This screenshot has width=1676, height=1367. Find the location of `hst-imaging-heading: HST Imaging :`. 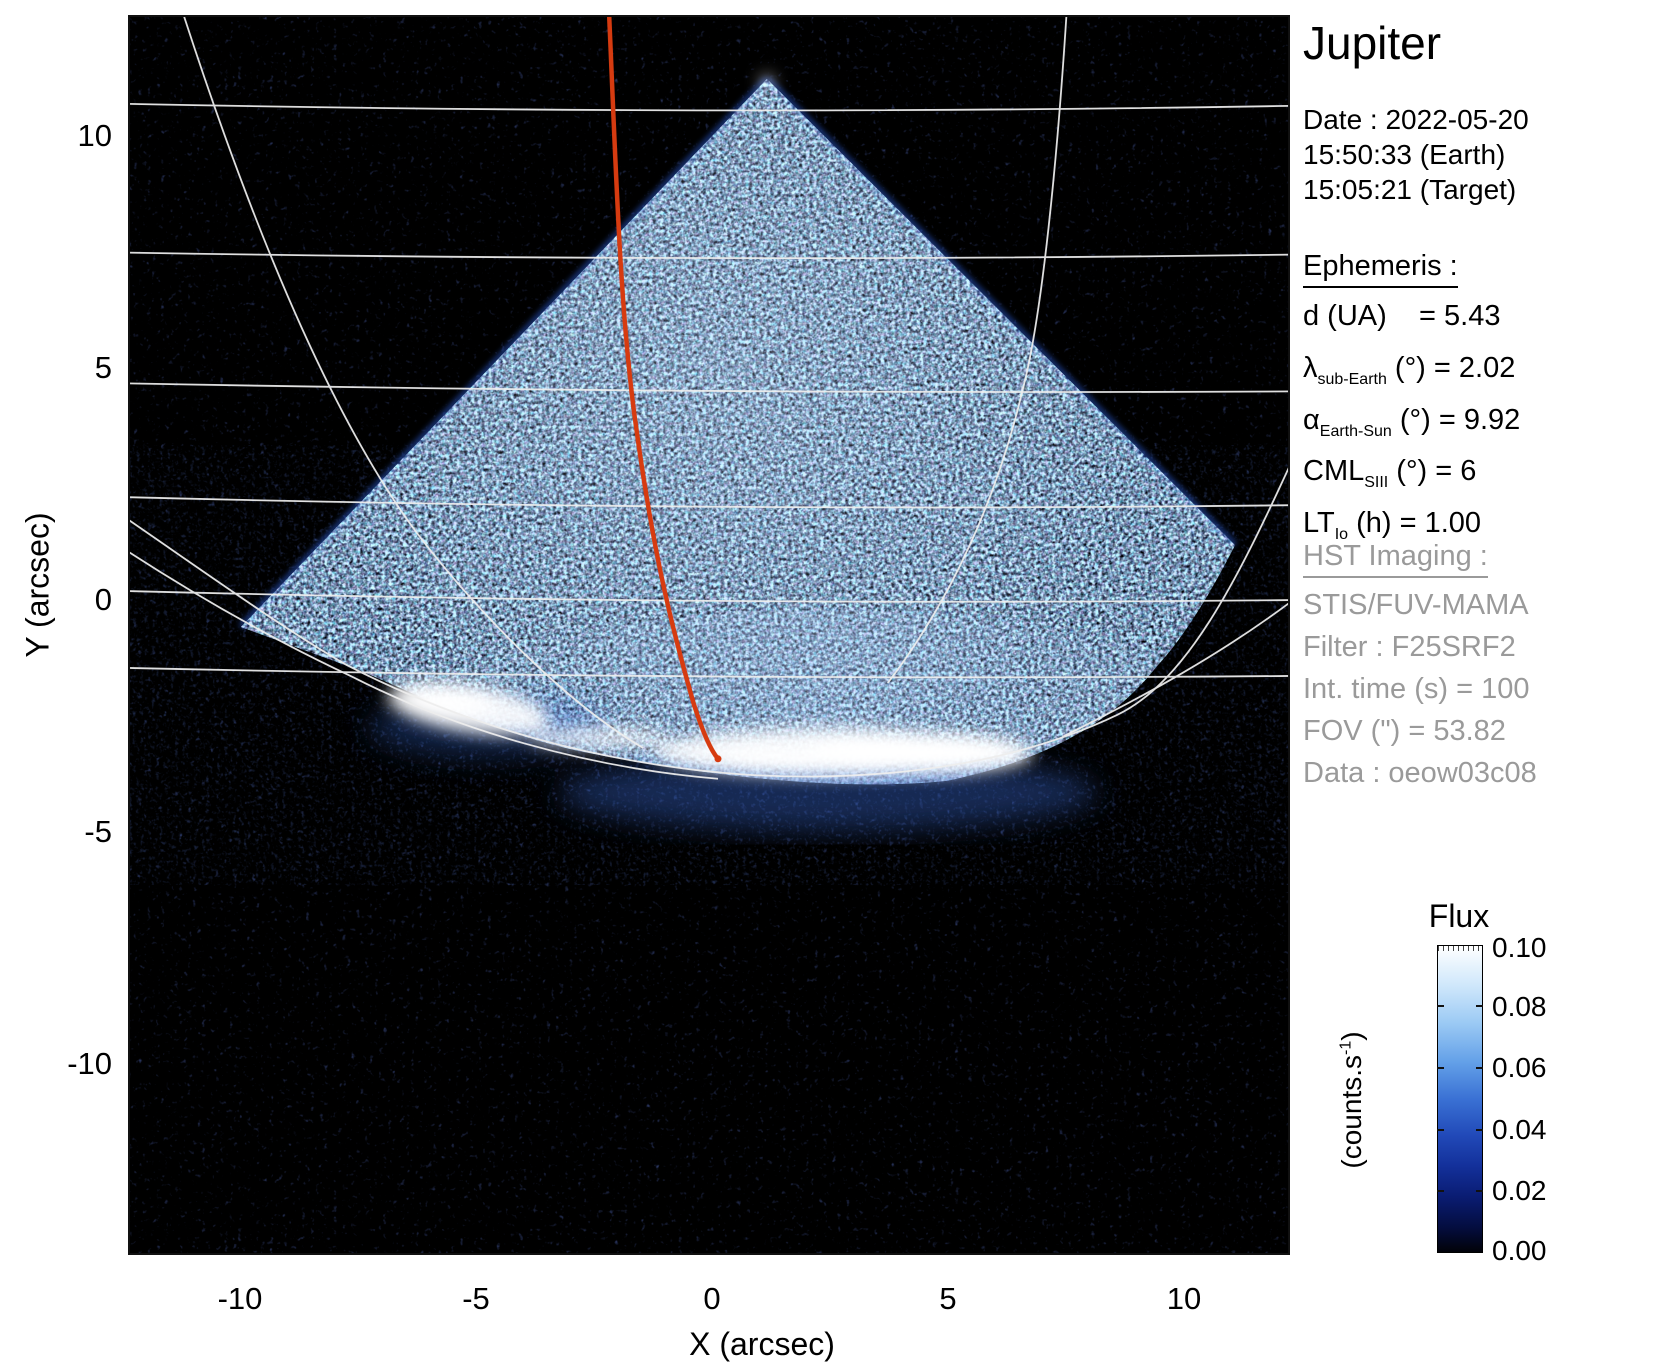

hst-imaging-heading: HST Imaging : is located at coordinates (1395, 559).